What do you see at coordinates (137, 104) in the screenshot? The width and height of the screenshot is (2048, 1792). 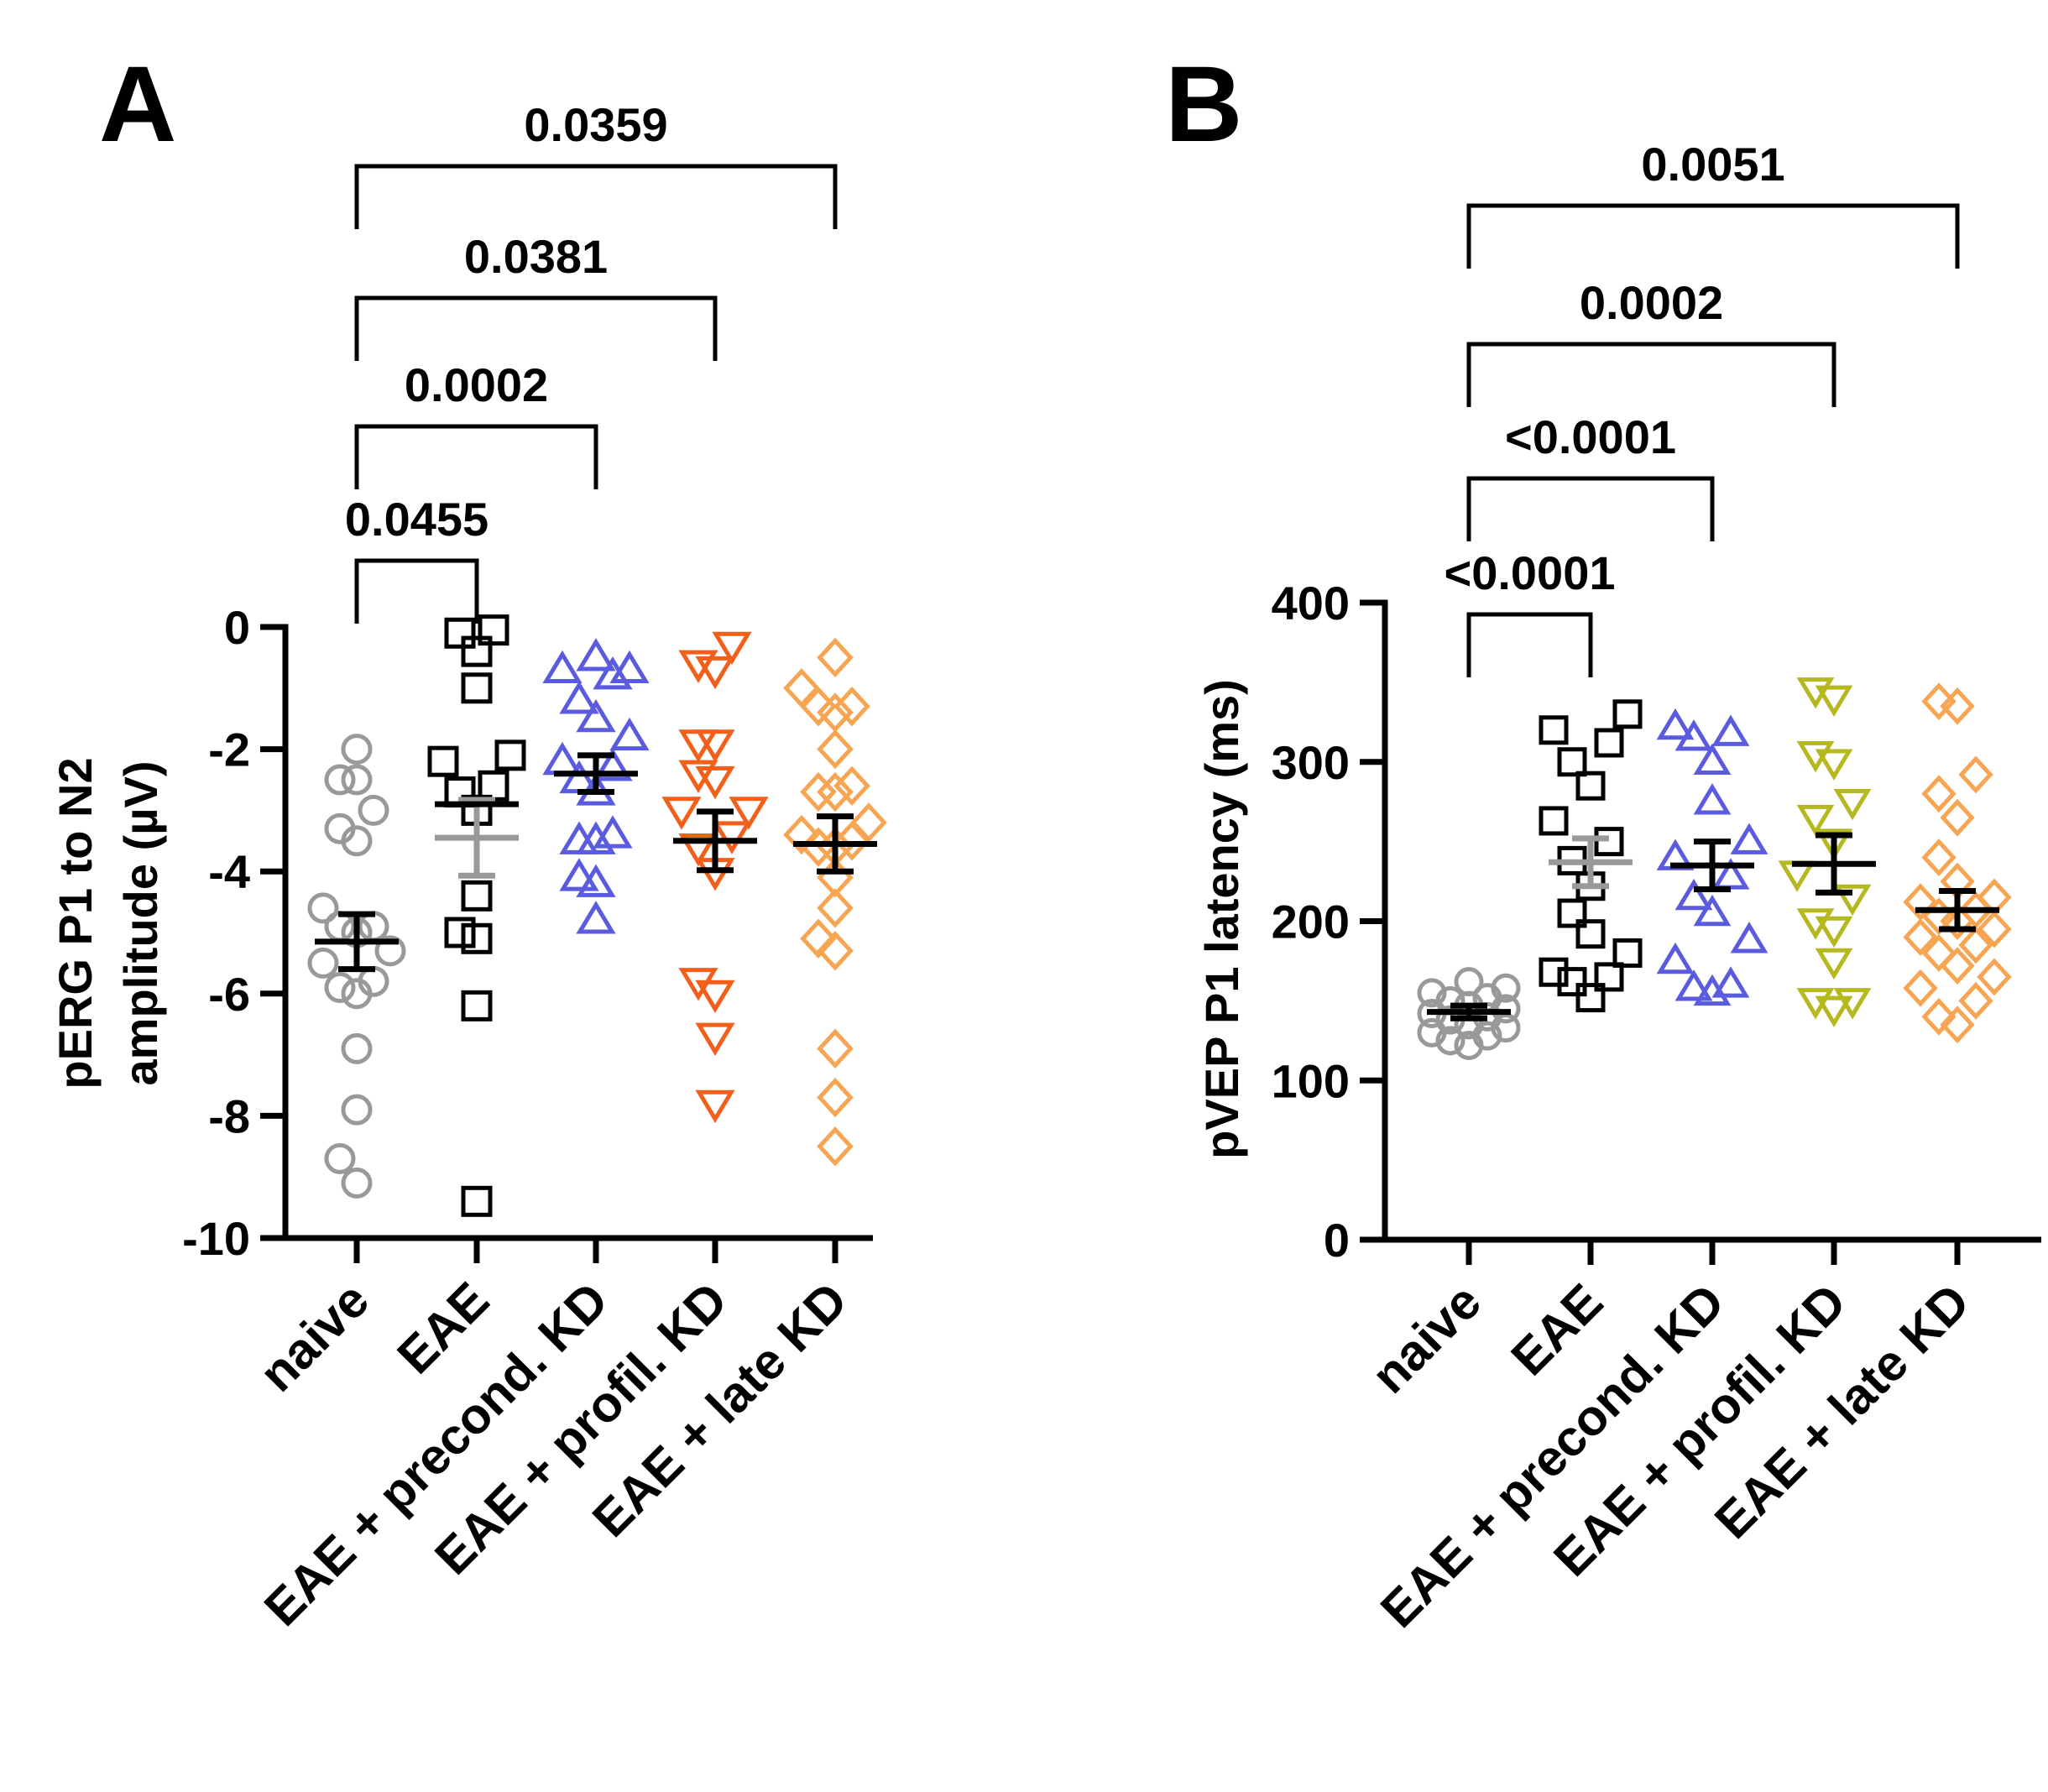 I see `panel-letter: A` at bounding box center [137, 104].